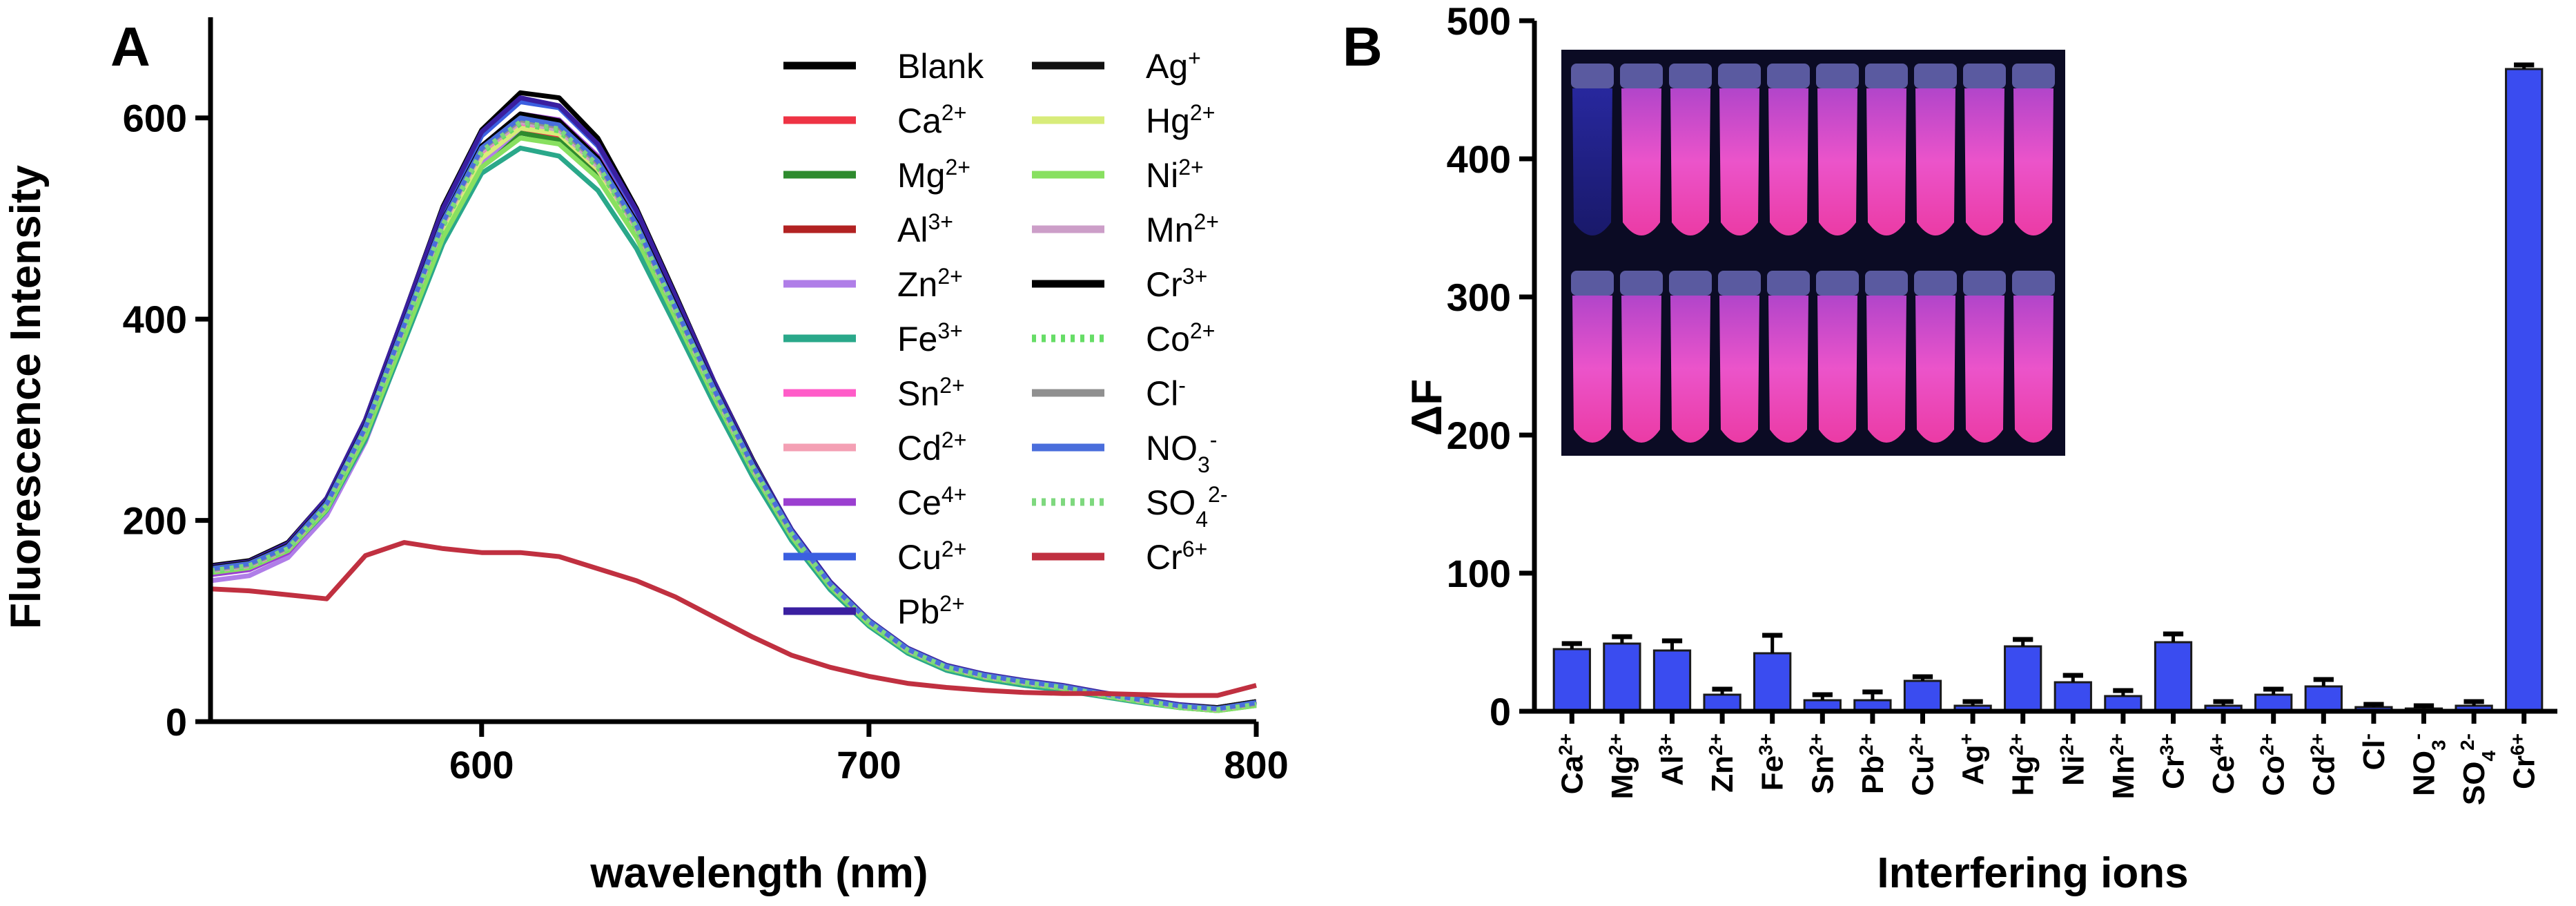  I want to click on legend-label: Ca2+, so click(931, 120).